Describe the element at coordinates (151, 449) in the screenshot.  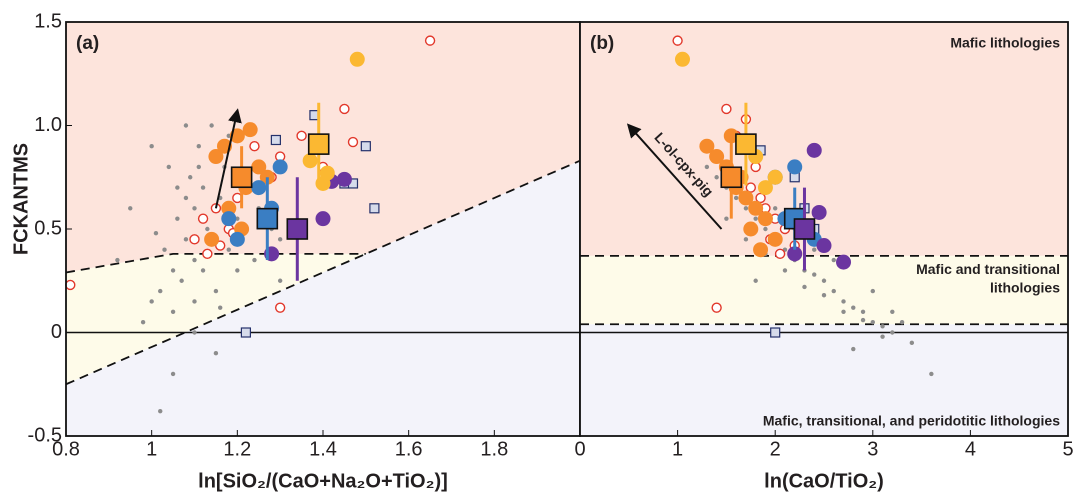
I see `x-tick-label: 1` at that location.